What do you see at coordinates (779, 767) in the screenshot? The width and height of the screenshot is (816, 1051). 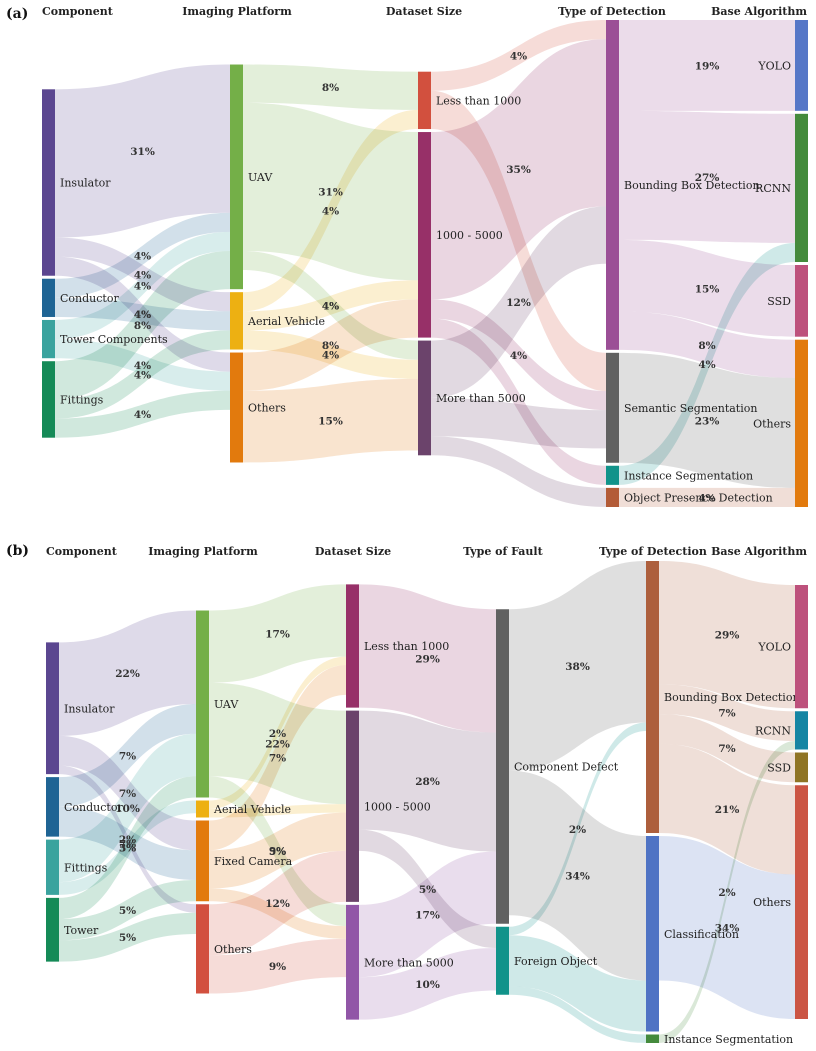 I see `sankey-node-label: SSD` at bounding box center [779, 767].